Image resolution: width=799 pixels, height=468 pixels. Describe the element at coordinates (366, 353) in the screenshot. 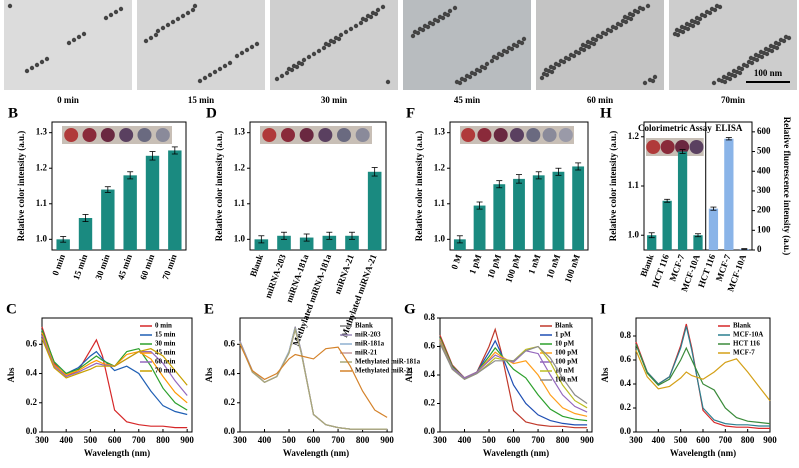

I see `legend-label: miR-21` at that location.